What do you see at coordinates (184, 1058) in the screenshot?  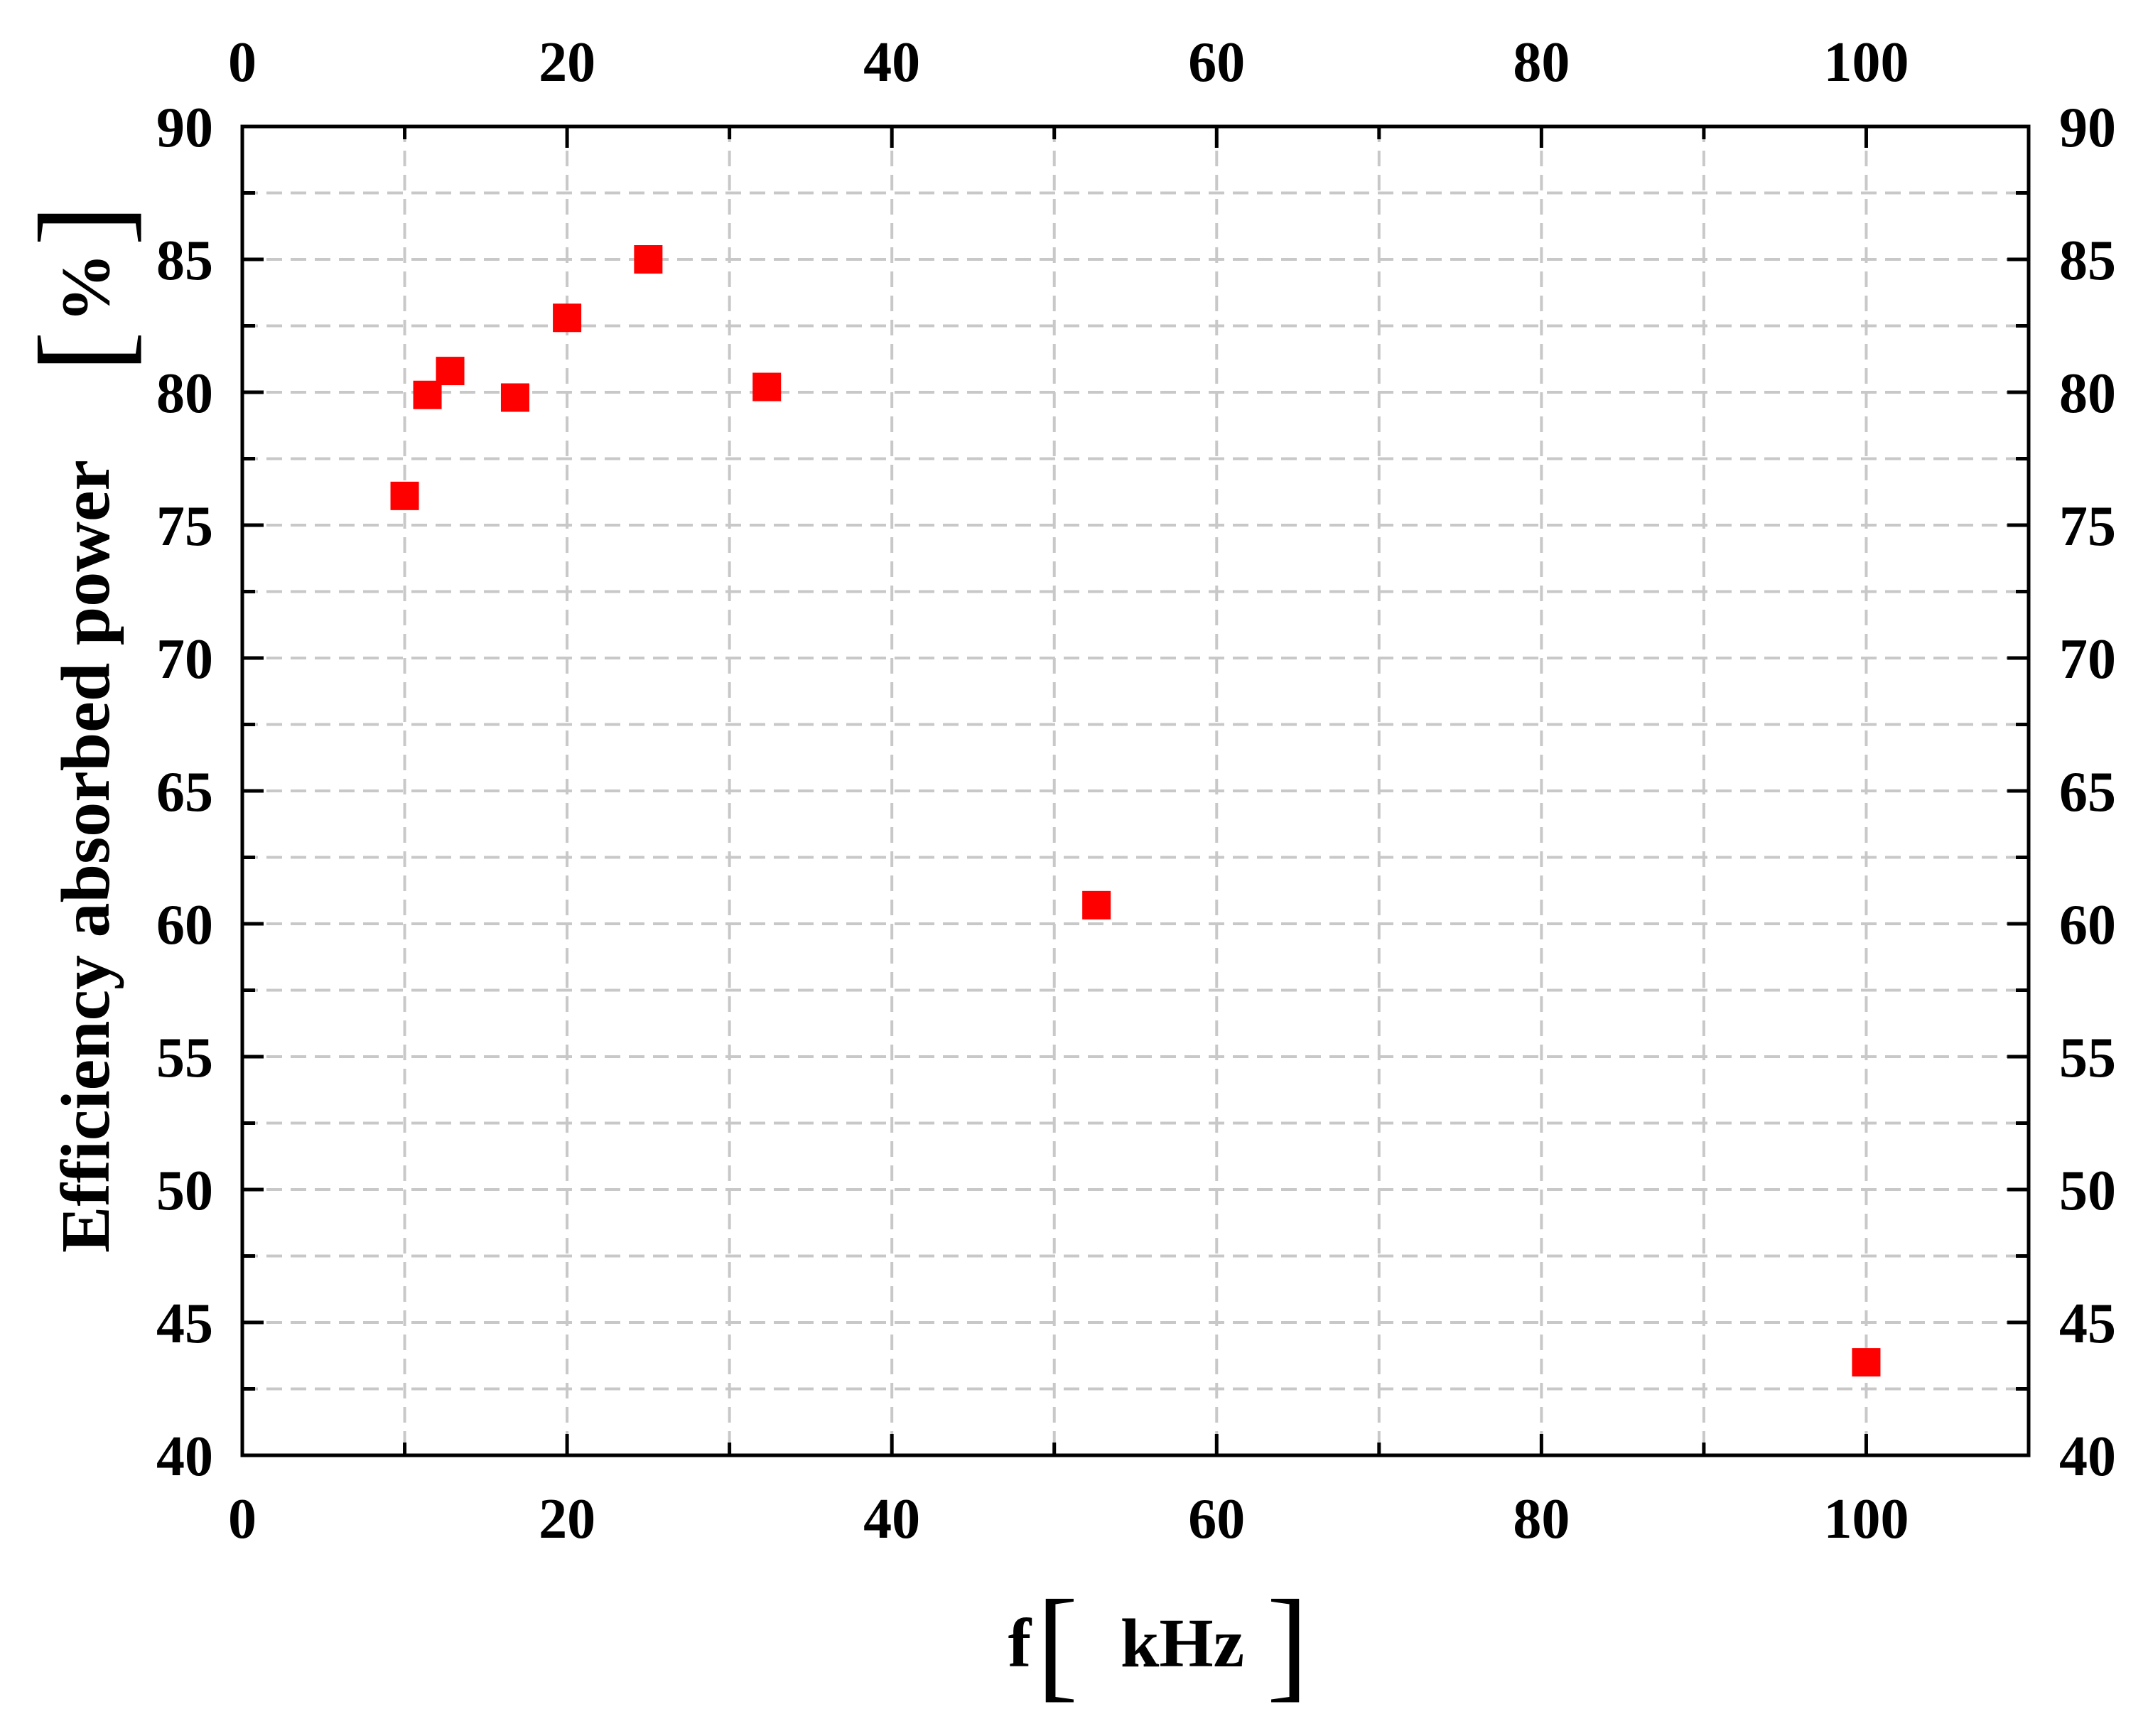 I see `y-tick-label-left: 55` at bounding box center [184, 1058].